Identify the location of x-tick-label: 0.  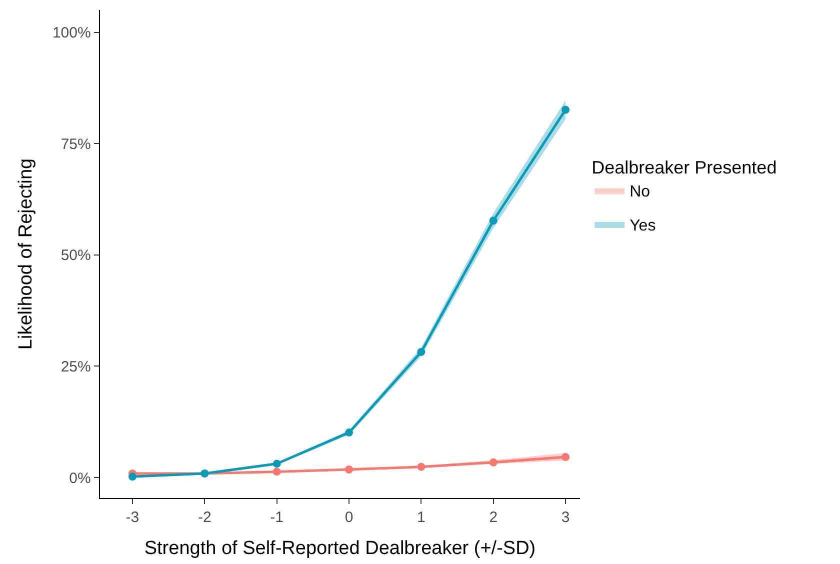
(349, 517).